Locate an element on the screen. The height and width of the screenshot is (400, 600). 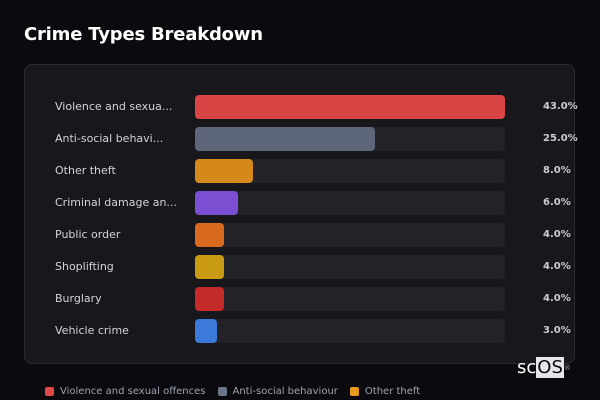
bar-row: Public order 4.0% is located at coordinates (313, 235).